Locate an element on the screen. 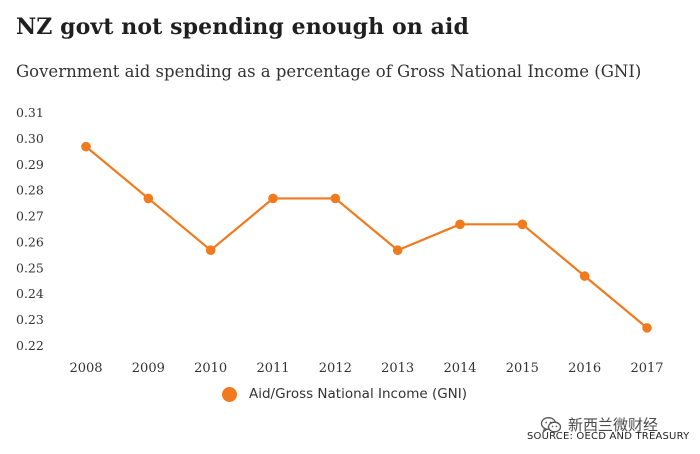  y-tick-label: 0.31 is located at coordinates (30, 112).